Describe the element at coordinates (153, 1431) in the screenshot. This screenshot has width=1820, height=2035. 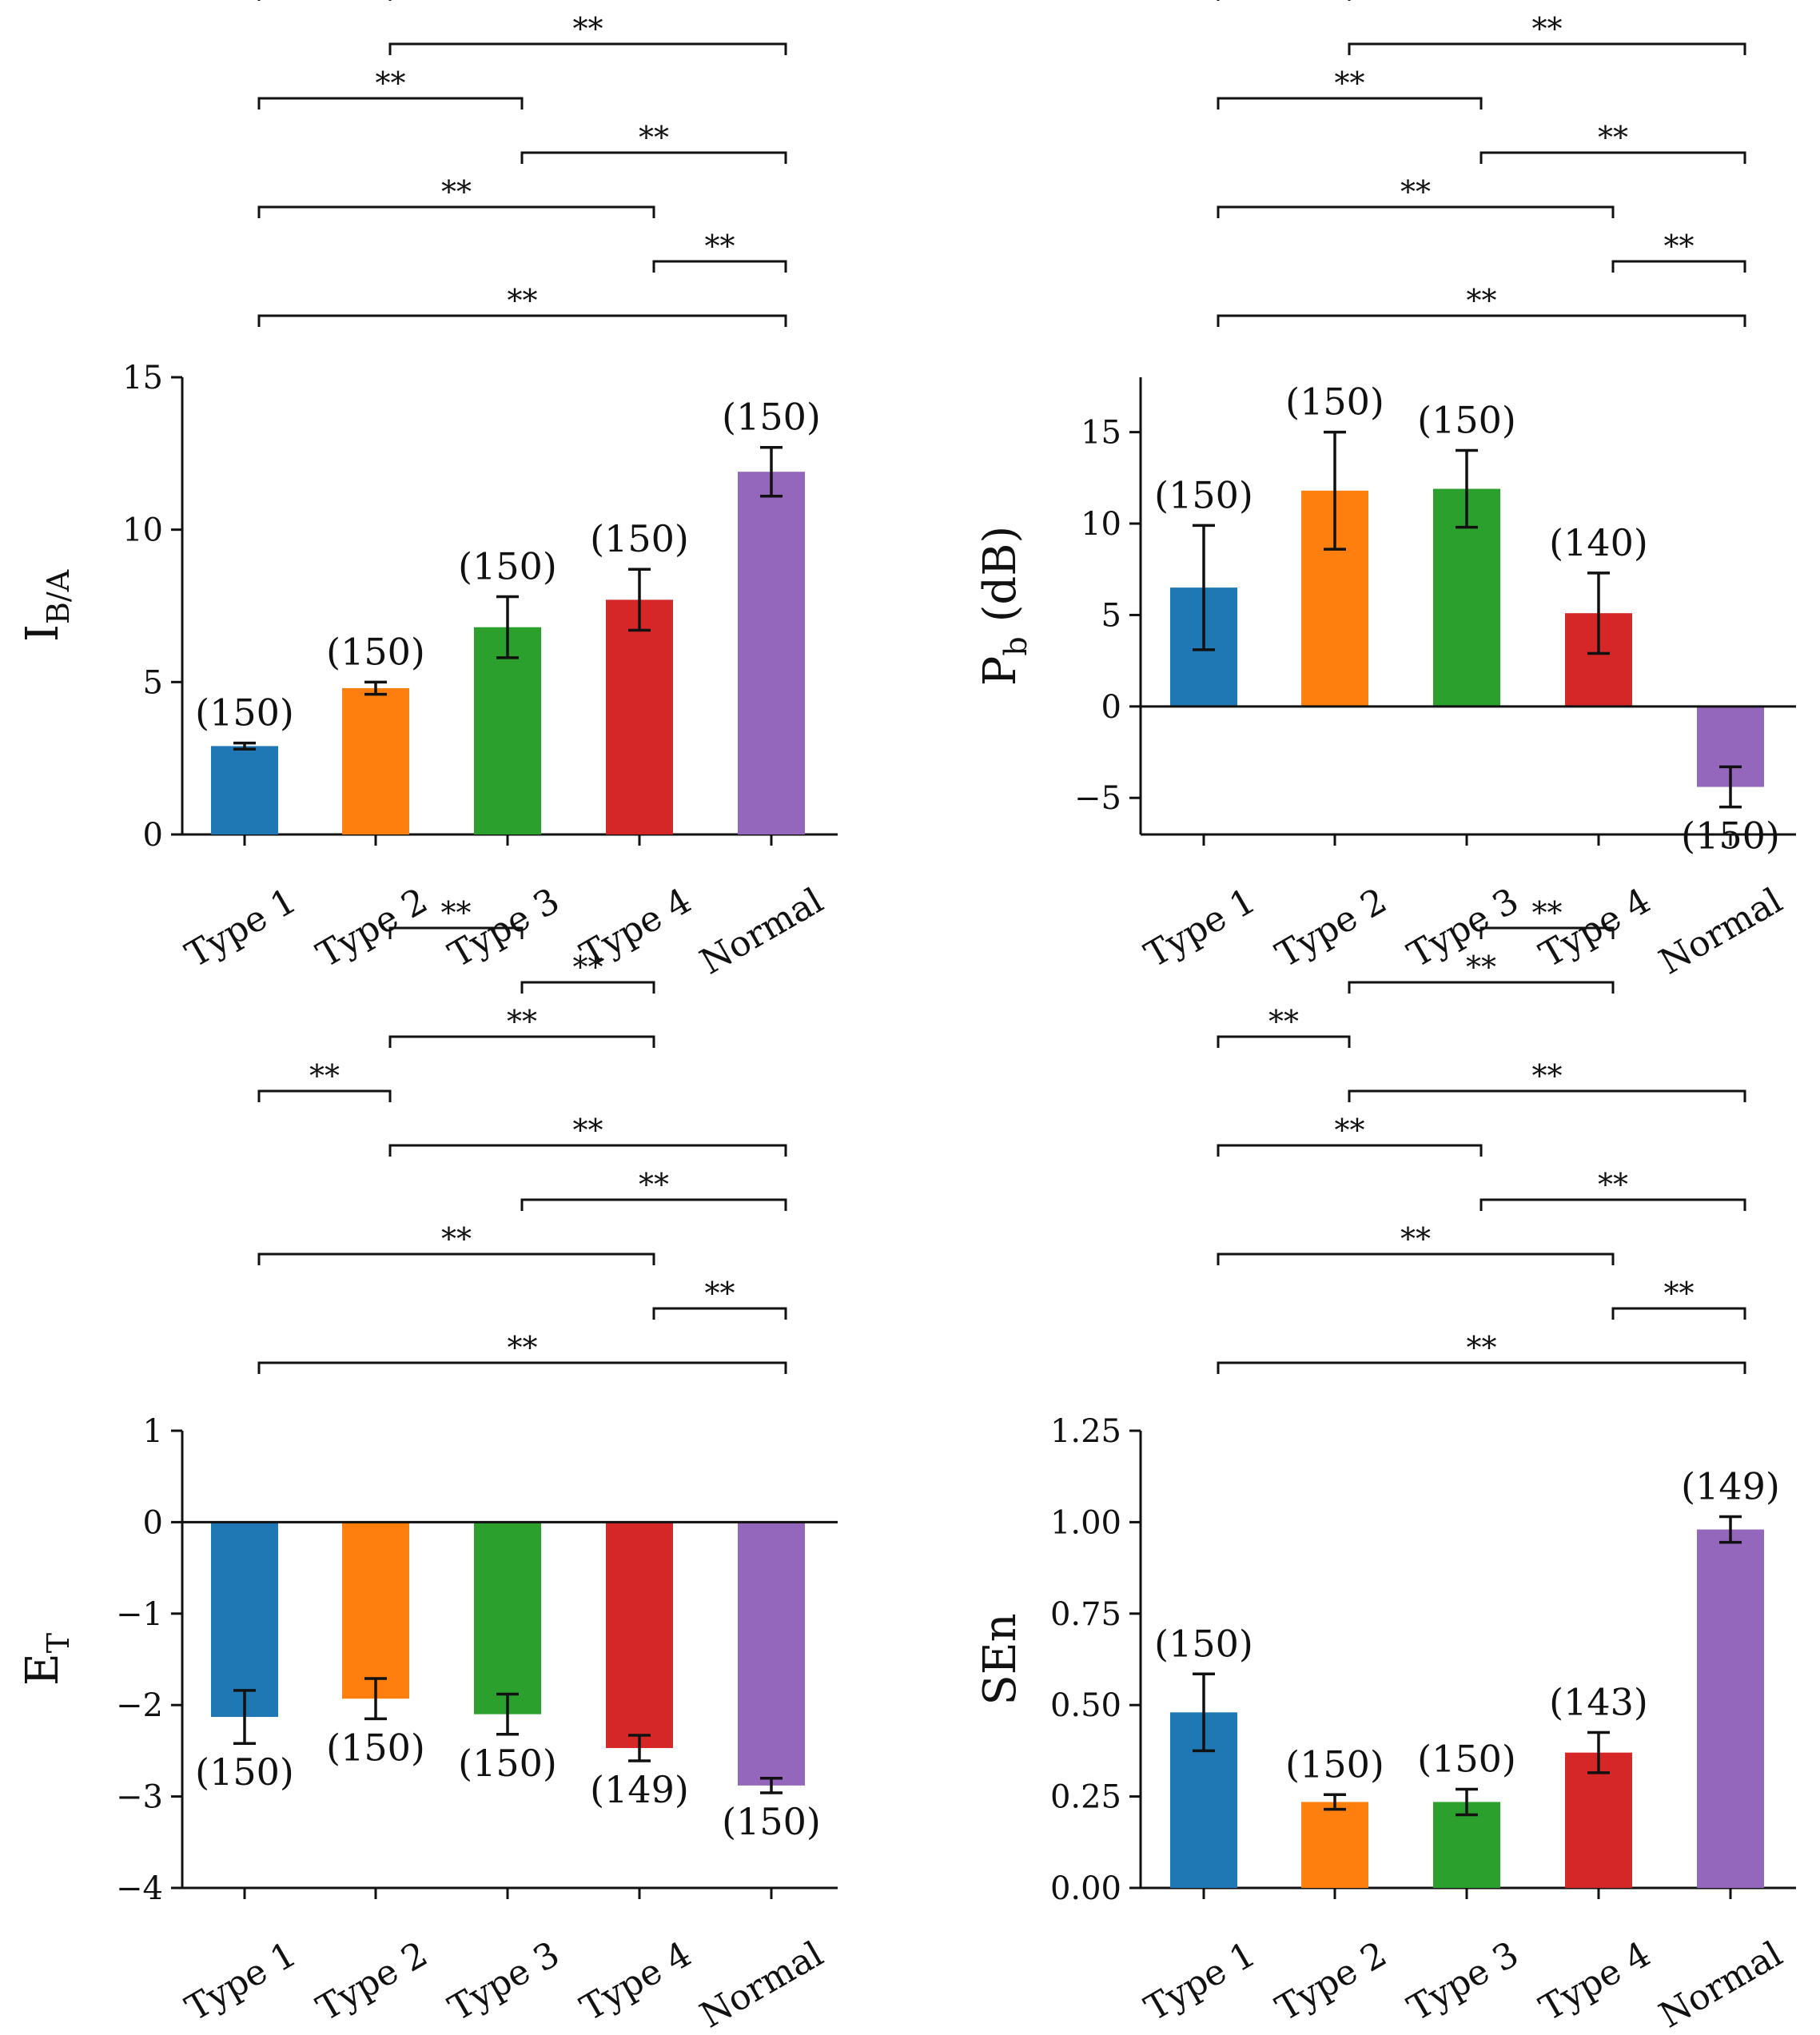
I see `y-tick-label: 1` at that location.